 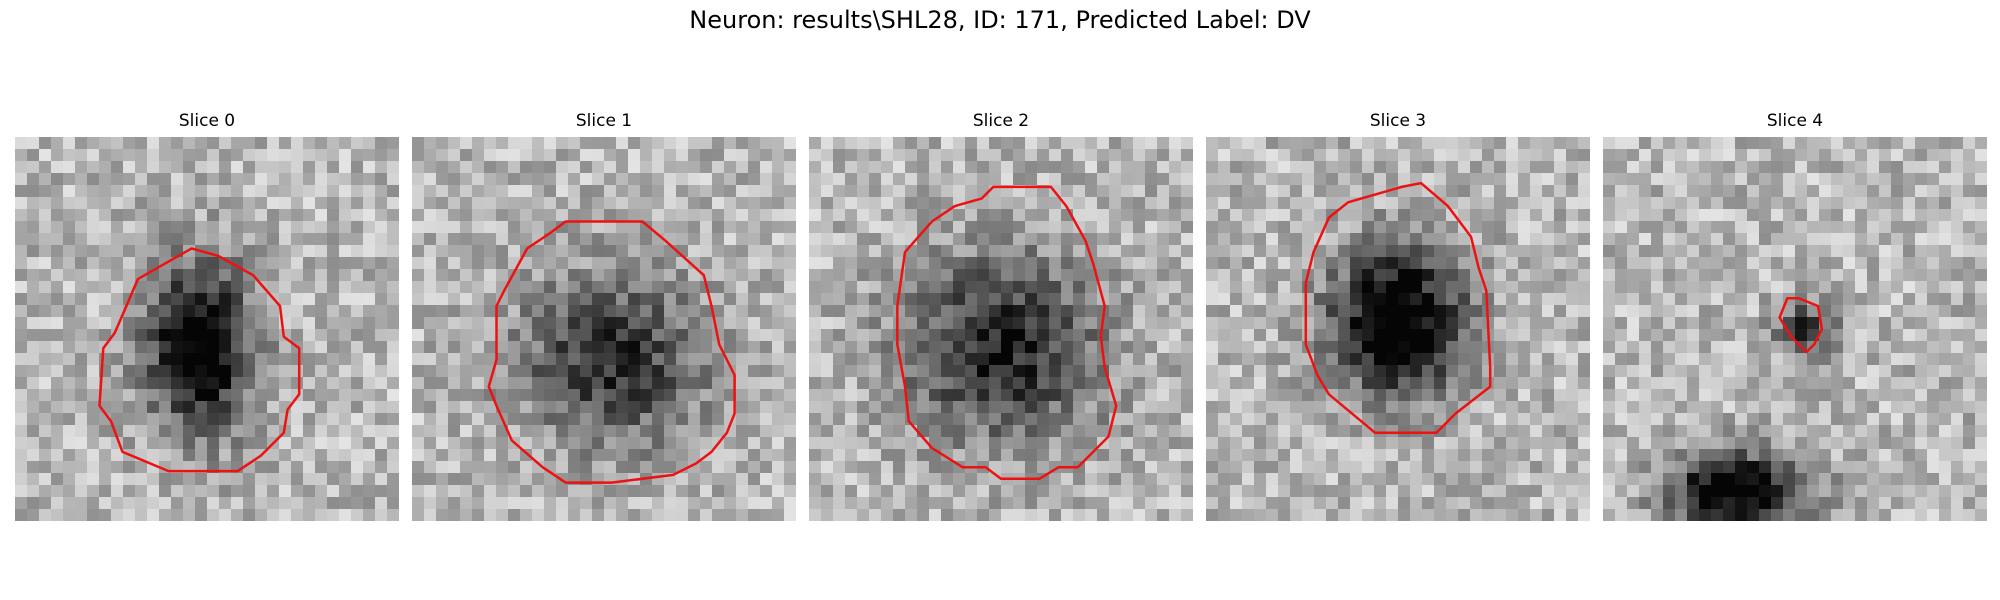 I want to click on slice-title: Slice 1, so click(x=604, y=121).